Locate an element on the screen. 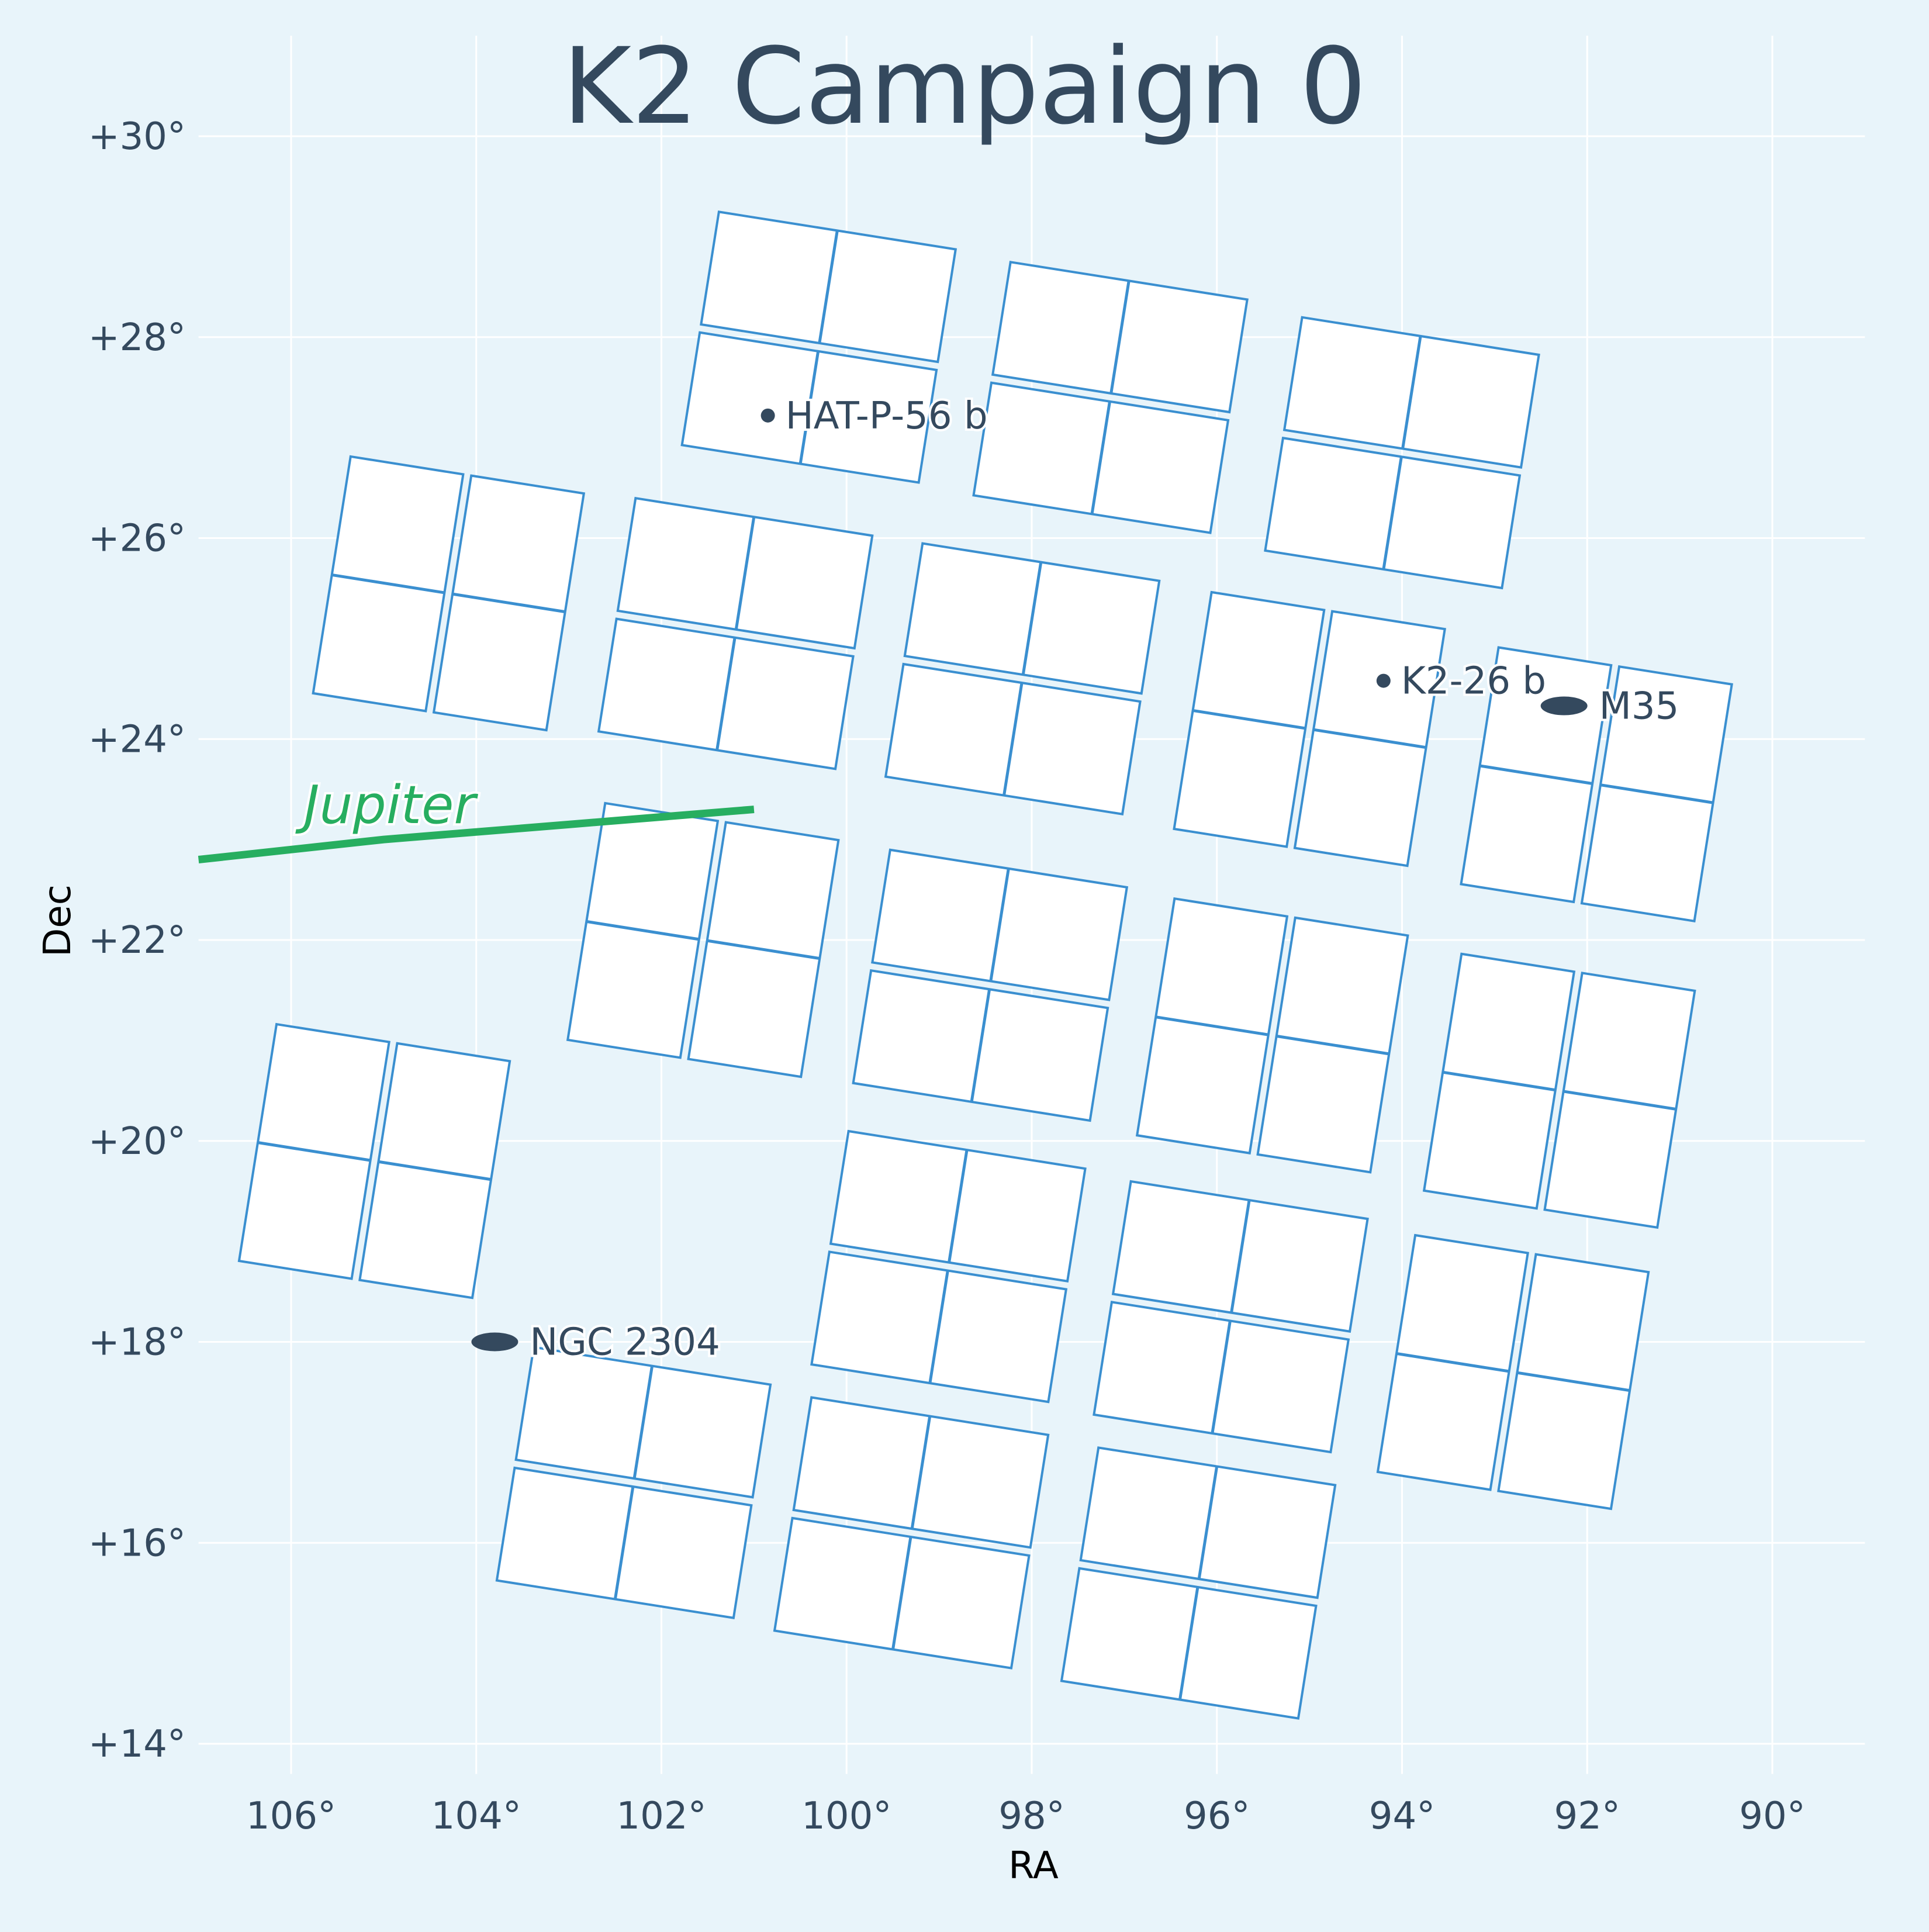  target-label: NGC 2304 is located at coordinates (625, 1343).